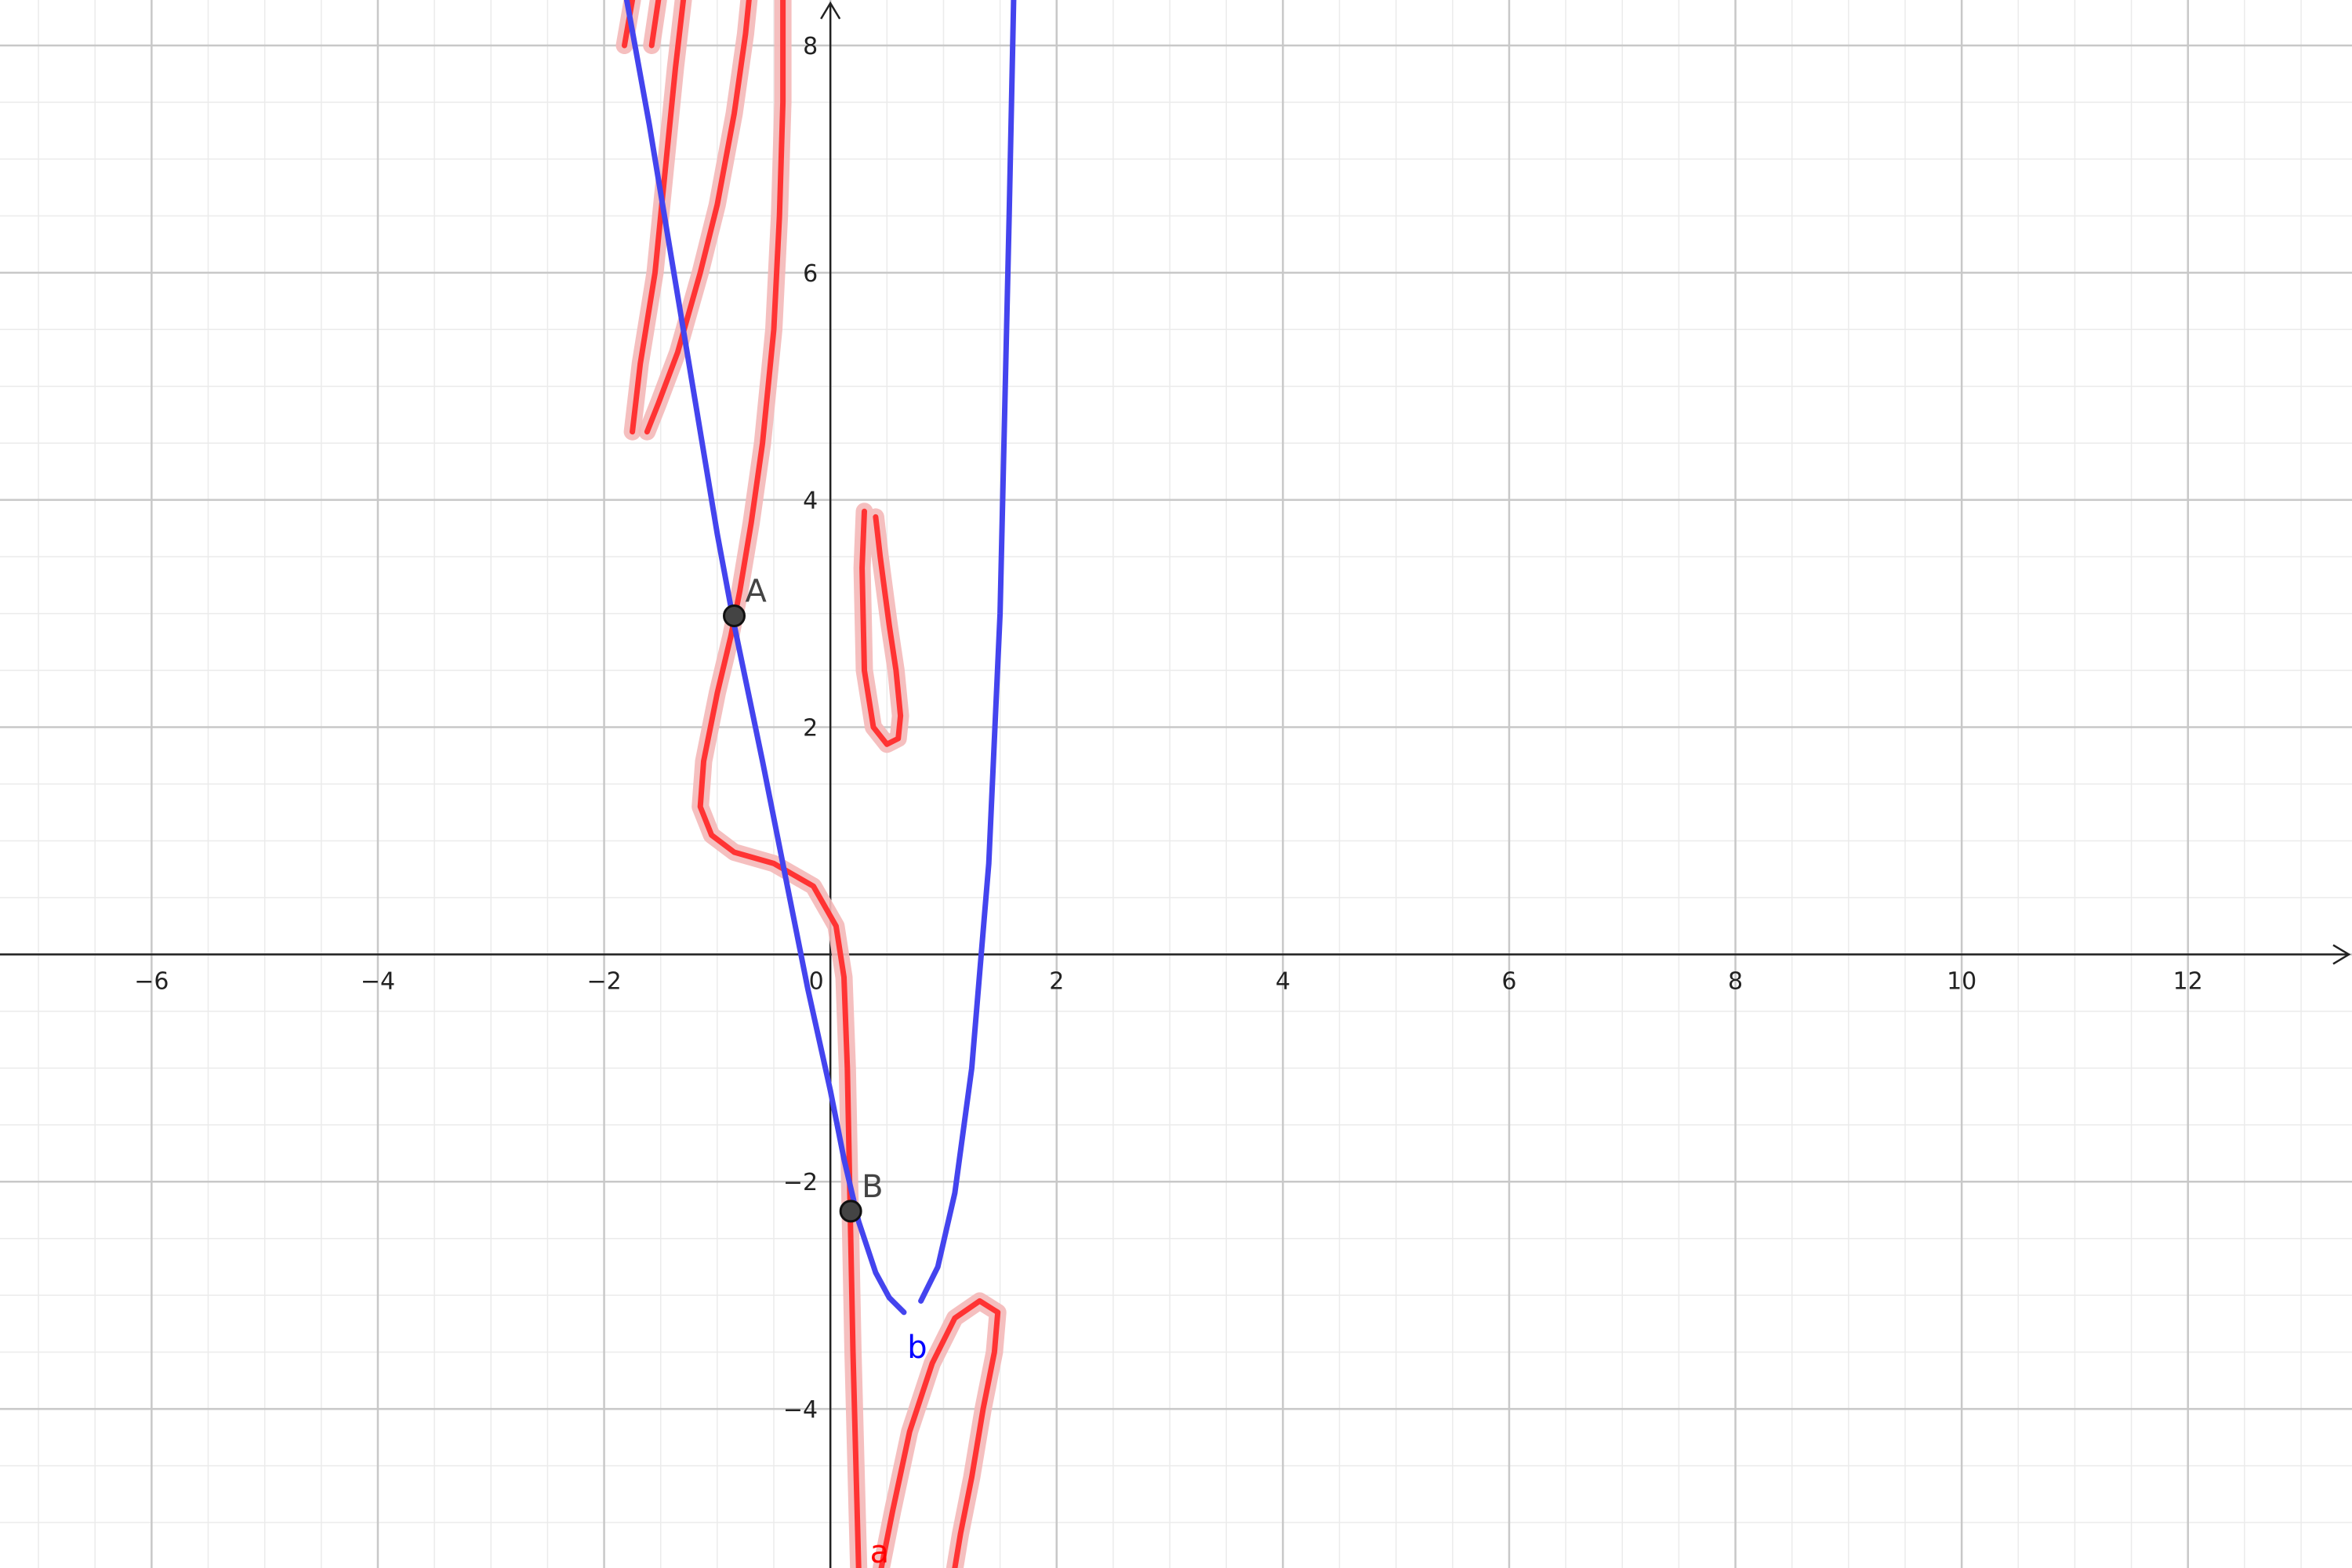 Image resolution: width=2352 pixels, height=1568 pixels. What do you see at coordinates (734, 616) in the screenshot?
I see `point-A` at bounding box center [734, 616].